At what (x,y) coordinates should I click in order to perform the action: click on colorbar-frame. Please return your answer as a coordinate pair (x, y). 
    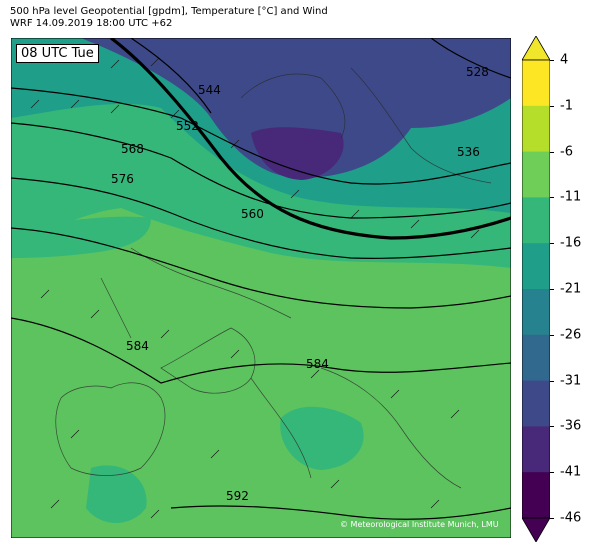
    Looking at the image, I should click on (536, 289).